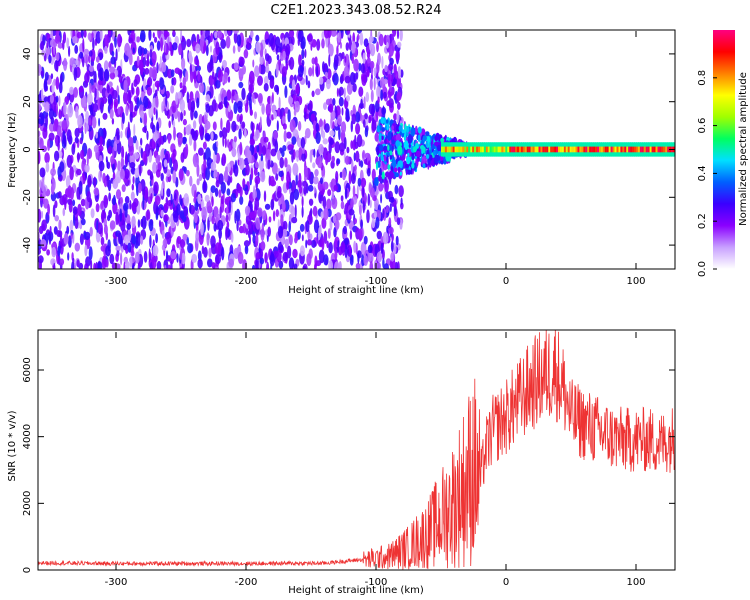 Image resolution: width=750 pixels, height=600 pixels. I want to click on colorbar-tick-label: 0.2, so click(702, 221).